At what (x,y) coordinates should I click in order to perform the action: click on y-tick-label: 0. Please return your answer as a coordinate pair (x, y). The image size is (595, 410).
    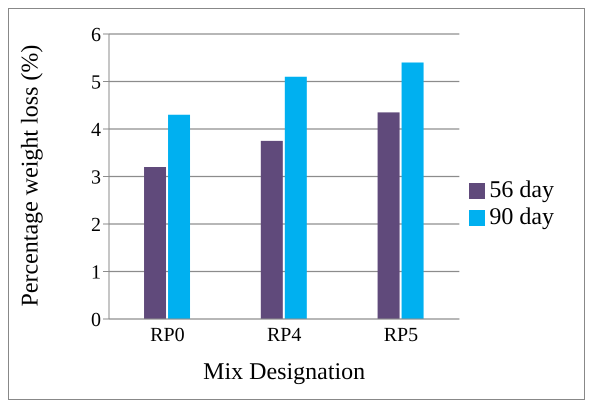
    Looking at the image, I should click on (96, 320).